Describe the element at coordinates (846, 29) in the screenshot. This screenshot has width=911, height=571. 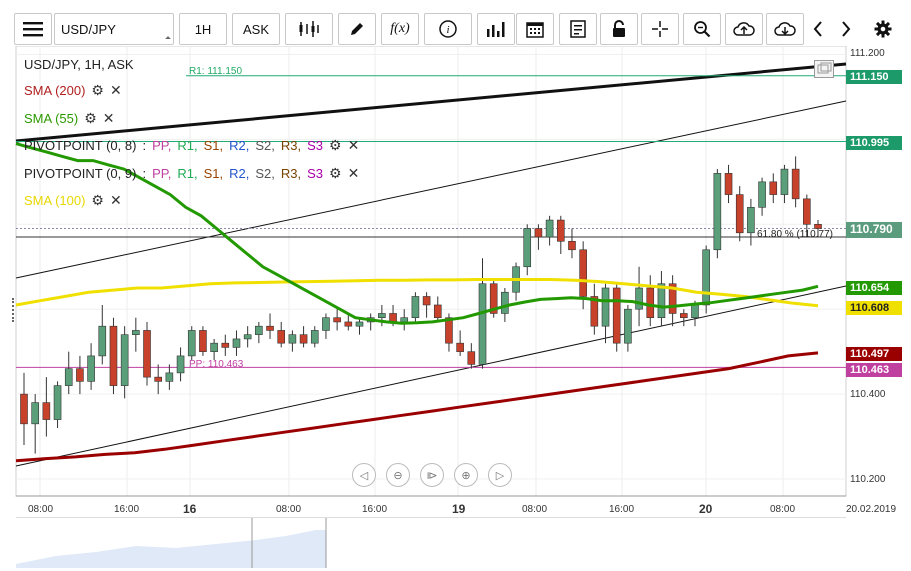
I see `next-button` at that location.